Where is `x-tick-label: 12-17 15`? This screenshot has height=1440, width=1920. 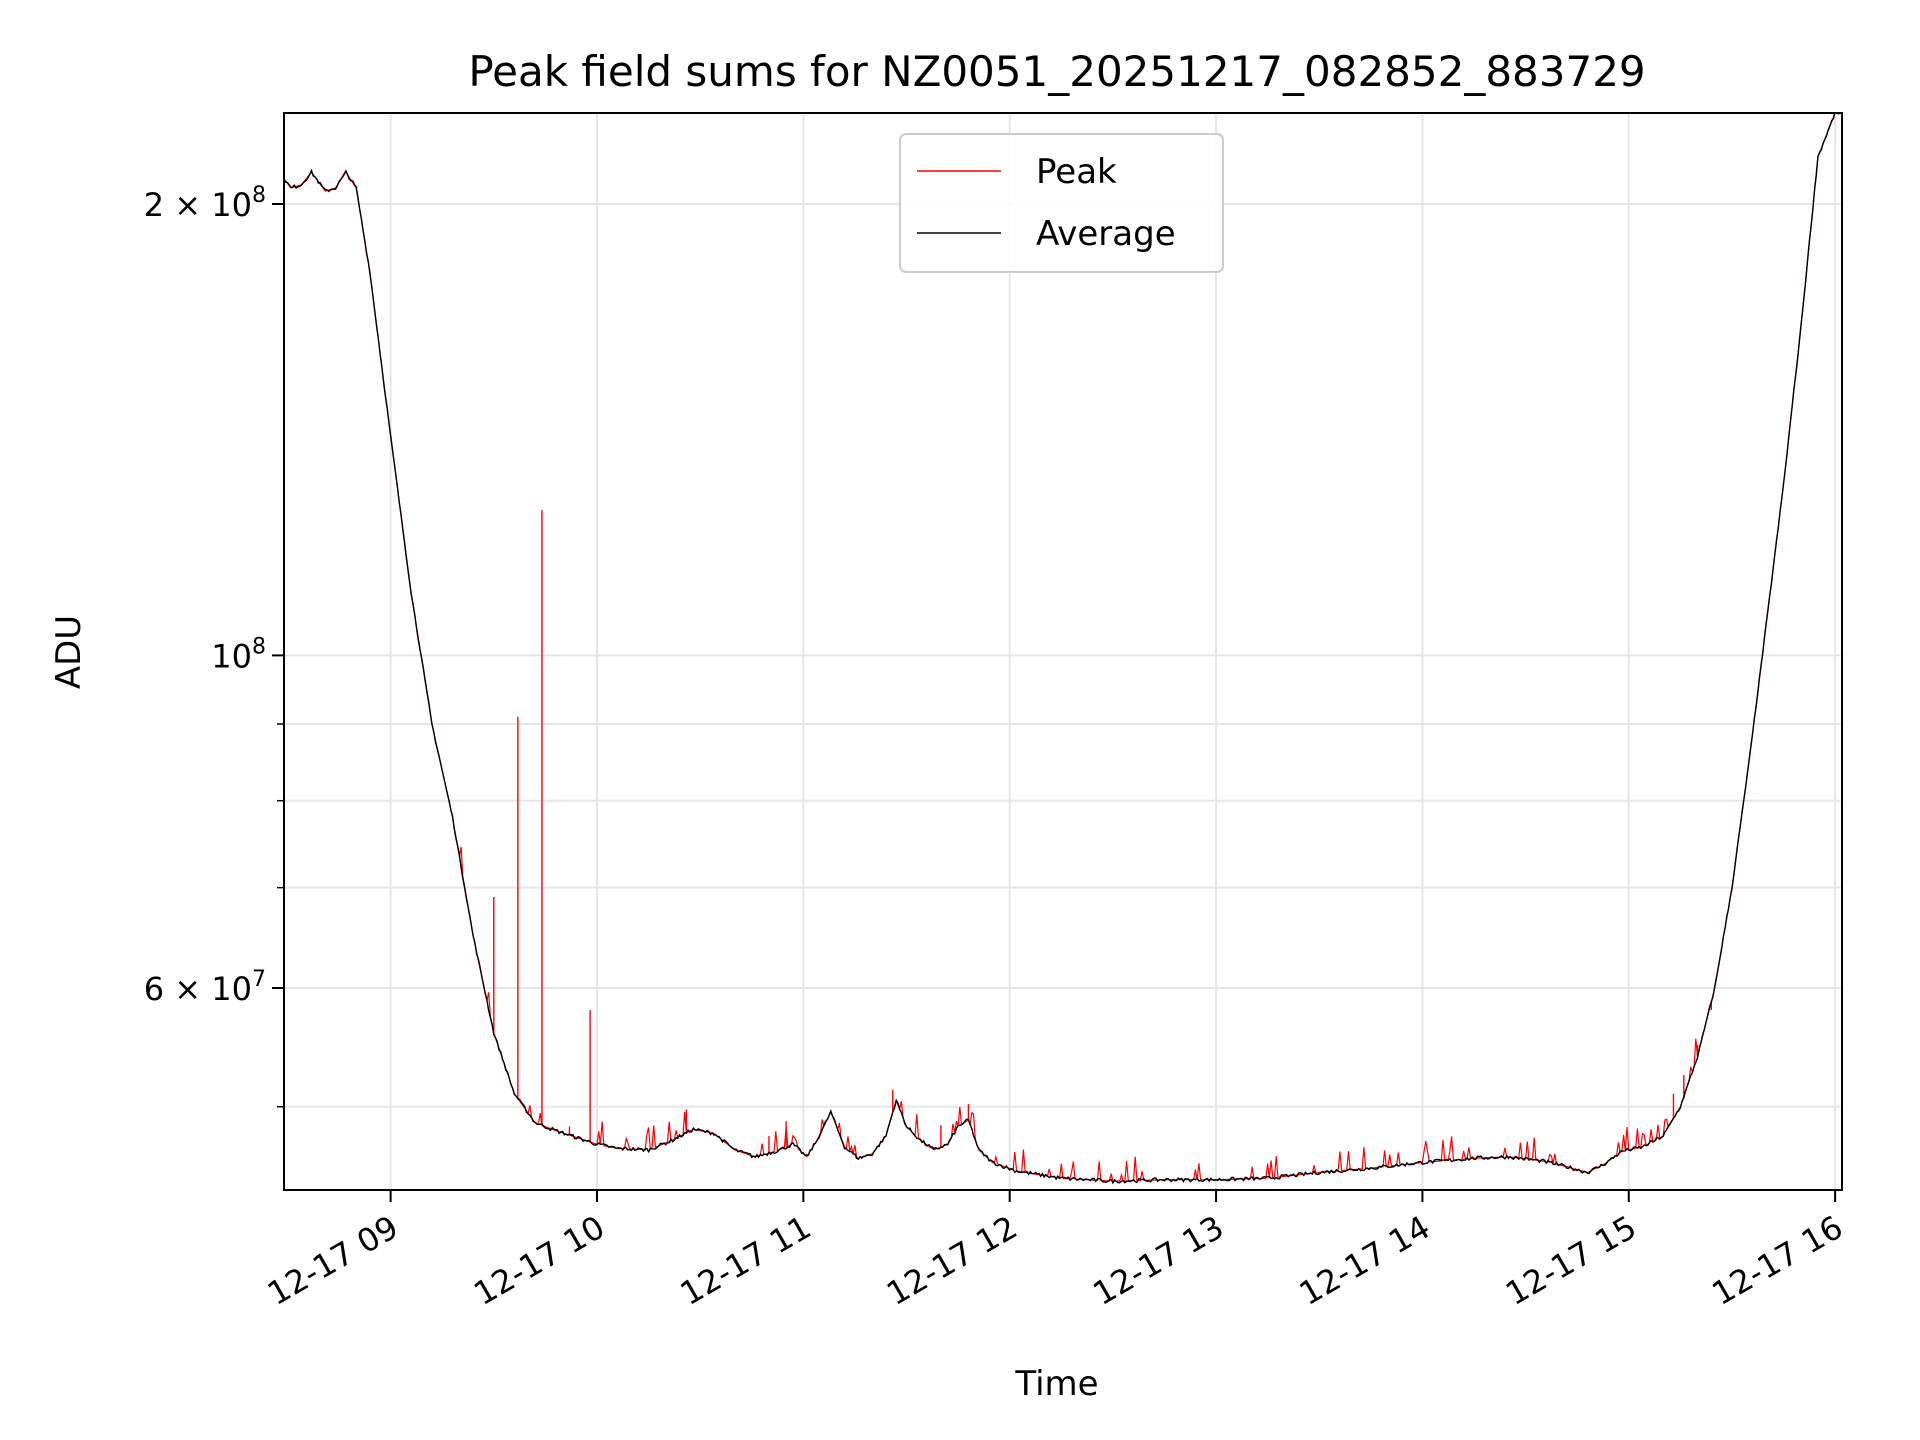 x-tick-label: 12-17 15 is located at coordinates (1571, 1260).